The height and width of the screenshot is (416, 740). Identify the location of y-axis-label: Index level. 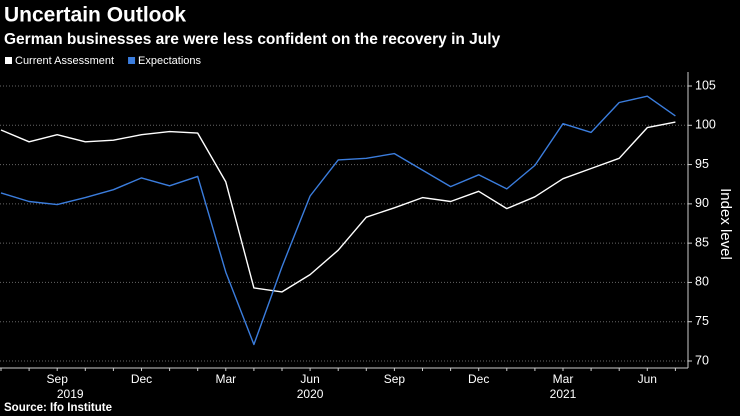
(725, 224).